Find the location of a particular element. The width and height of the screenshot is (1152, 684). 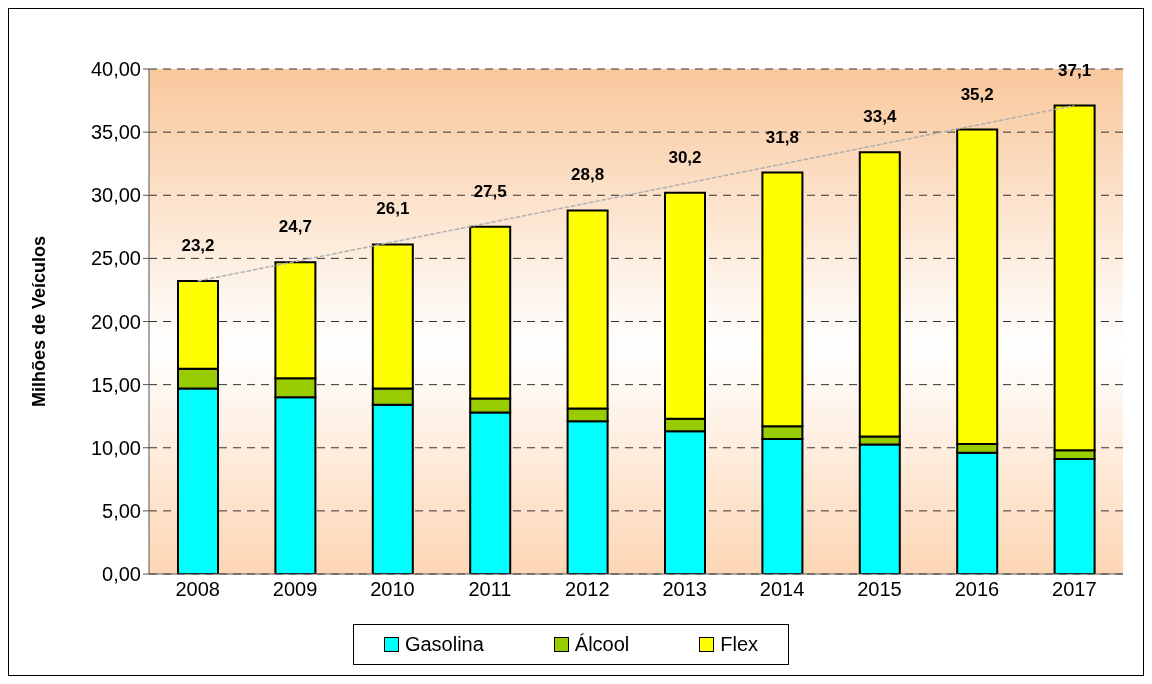

x-tick-label: 2013 is located at coordinates (684, 589).